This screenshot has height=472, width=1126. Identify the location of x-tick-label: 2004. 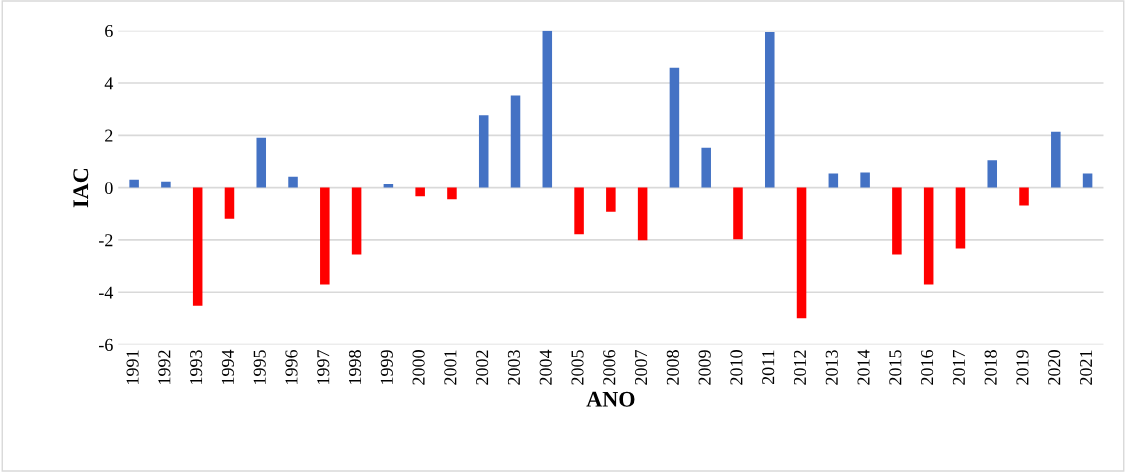
(545, 367).